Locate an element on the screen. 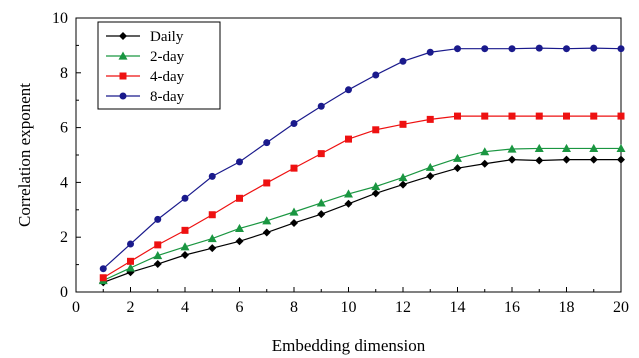  x-tick-label: 20 is located at coordinates (621, 307).